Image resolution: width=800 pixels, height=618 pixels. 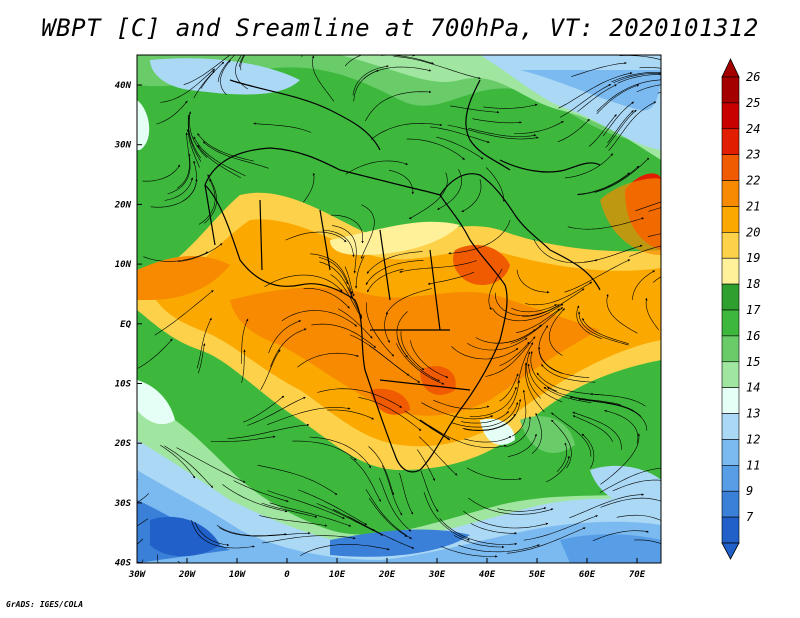 I want to click on colorbar-label: 26, so click(x=753, y=77).